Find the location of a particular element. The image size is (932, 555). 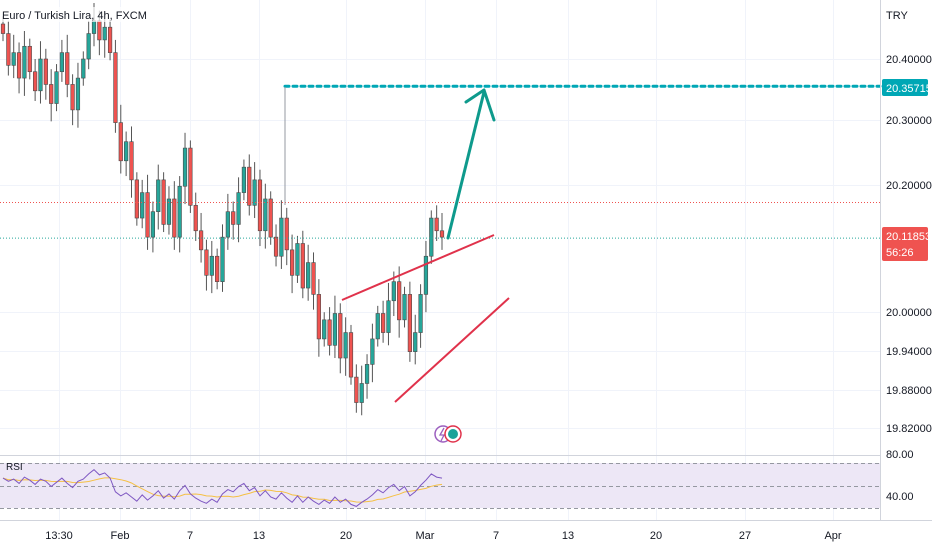

current-price-tag-text: 20.11853 is located at coordinates (908, 237).